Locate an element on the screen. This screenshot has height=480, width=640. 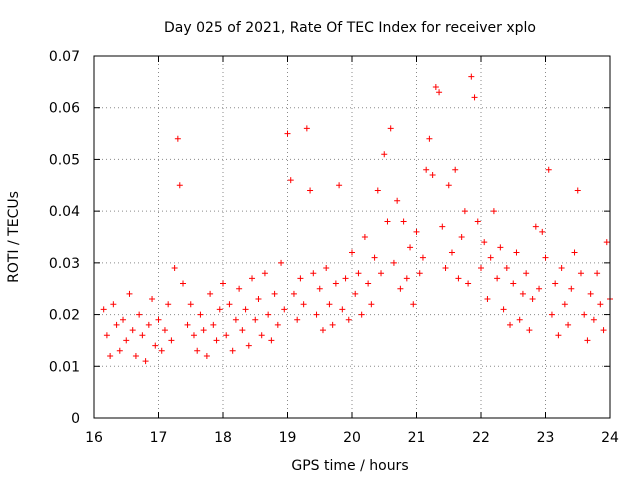
x-axis-label: GPS time / hours is located at coordinates (349, 466).